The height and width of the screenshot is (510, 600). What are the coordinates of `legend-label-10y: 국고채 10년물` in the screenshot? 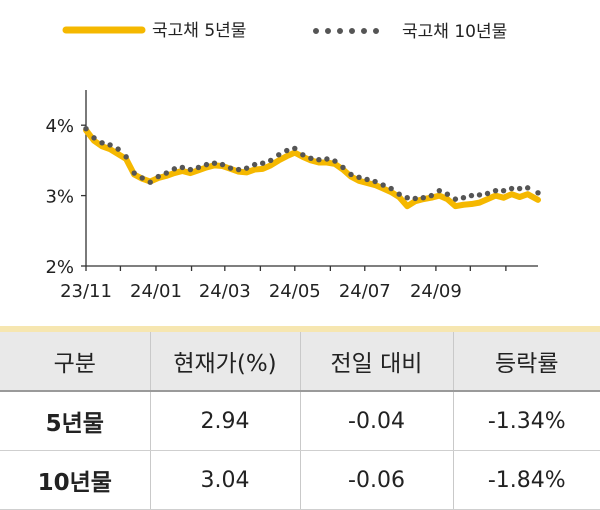 It's located at (454, 32).